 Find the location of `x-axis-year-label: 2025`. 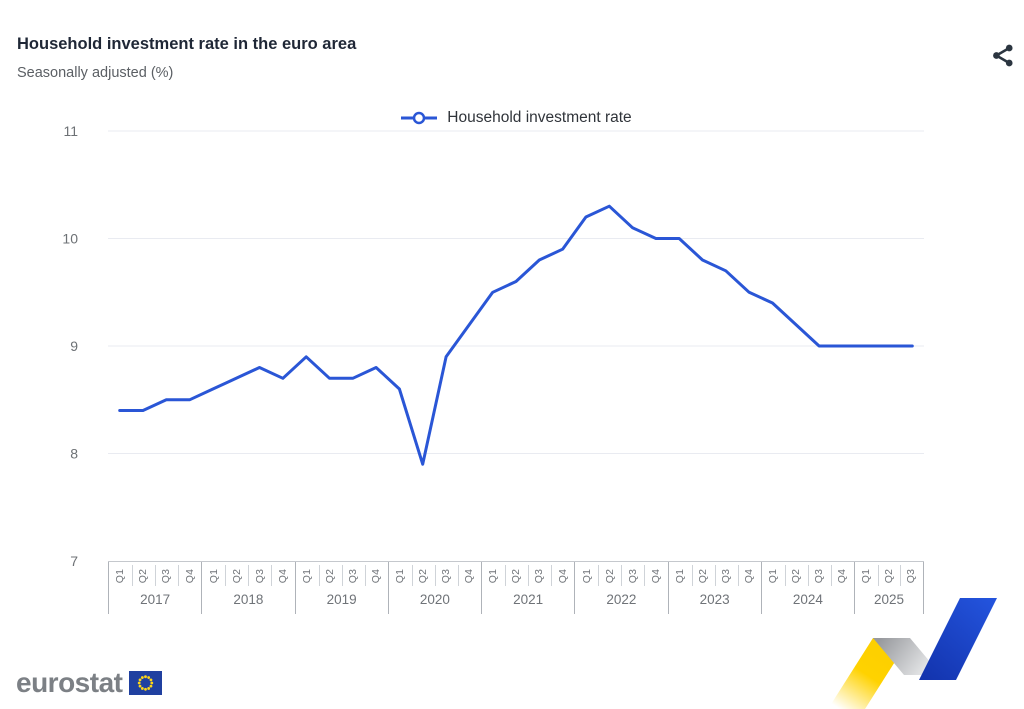

x-axis-year-label: 2025 is located at coordinates (888, 599).